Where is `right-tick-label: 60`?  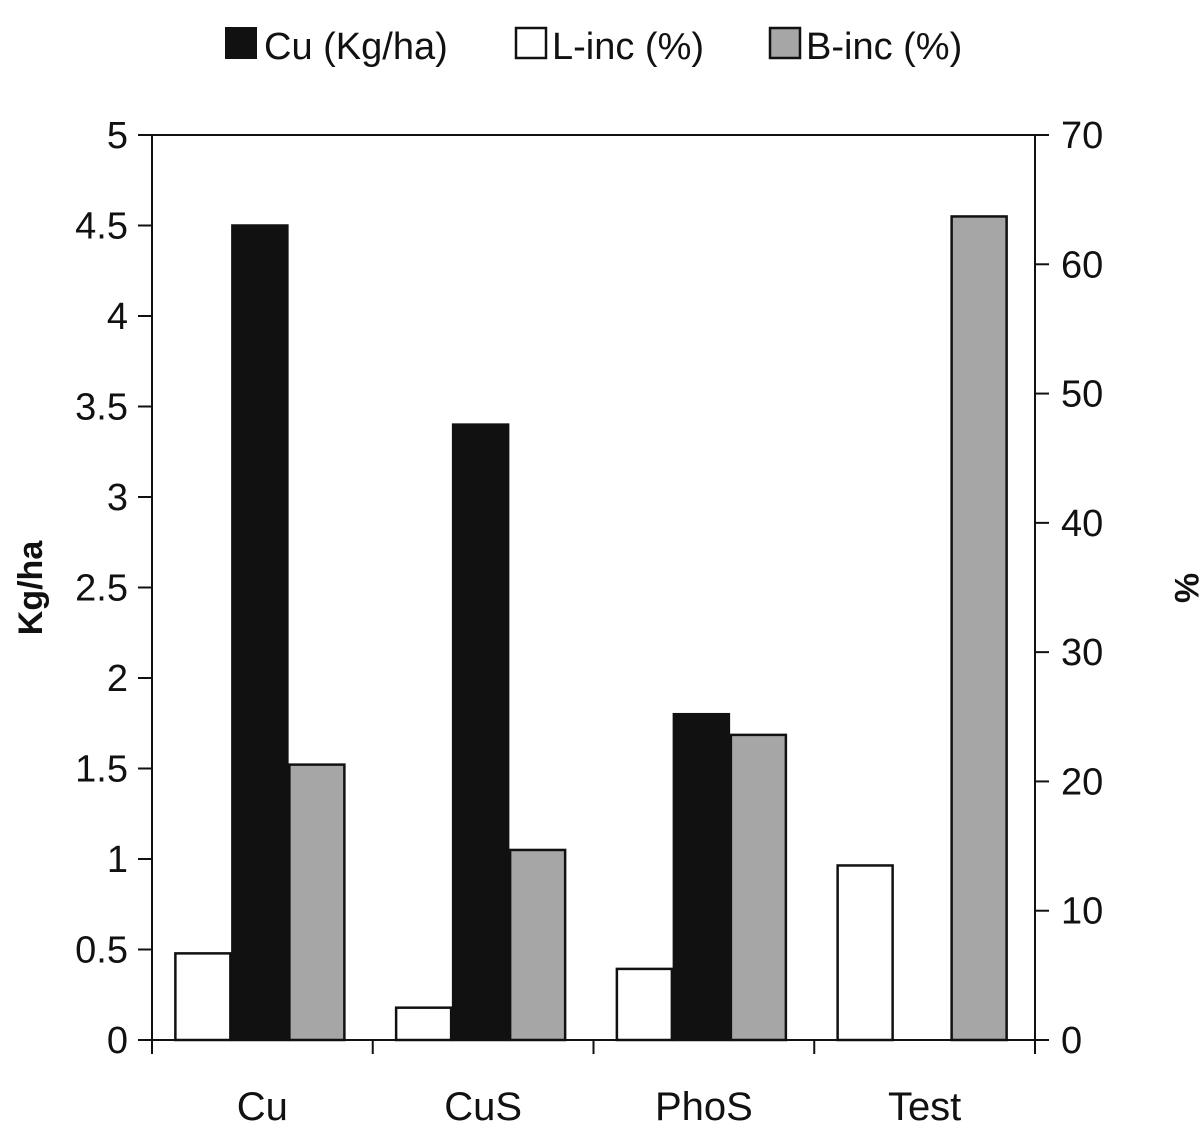
right-tick-label: 60 is located at coordinates (1082, 265).